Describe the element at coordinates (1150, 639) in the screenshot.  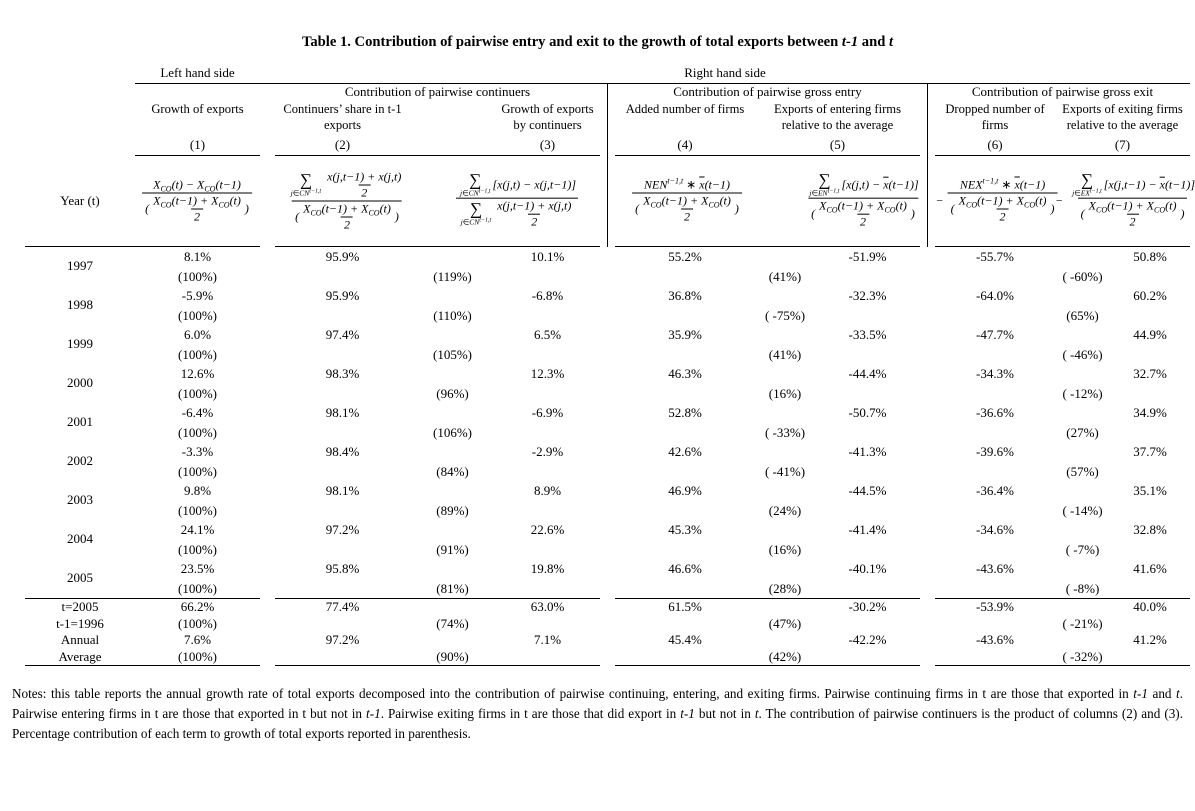
I see `cell-exiting-exports: 41.2%` at that location.